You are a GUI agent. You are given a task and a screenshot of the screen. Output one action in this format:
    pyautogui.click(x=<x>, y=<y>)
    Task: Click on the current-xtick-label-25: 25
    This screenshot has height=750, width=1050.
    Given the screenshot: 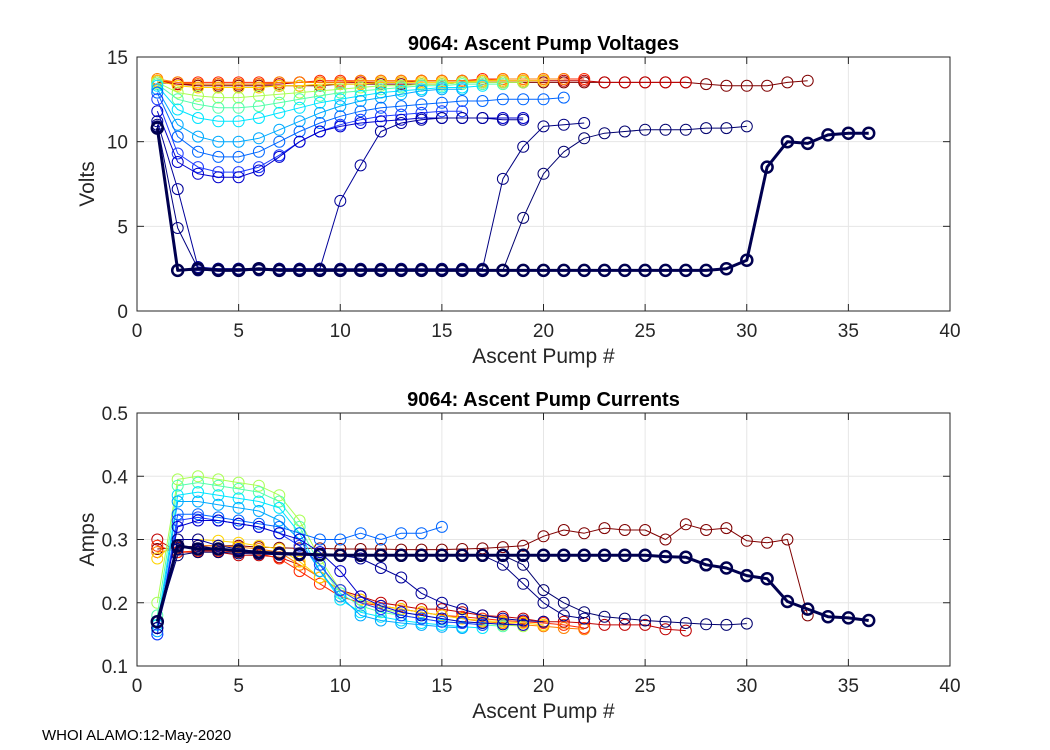 What is the action you would take?
    pyautogui.click(x=645, y=686)
    